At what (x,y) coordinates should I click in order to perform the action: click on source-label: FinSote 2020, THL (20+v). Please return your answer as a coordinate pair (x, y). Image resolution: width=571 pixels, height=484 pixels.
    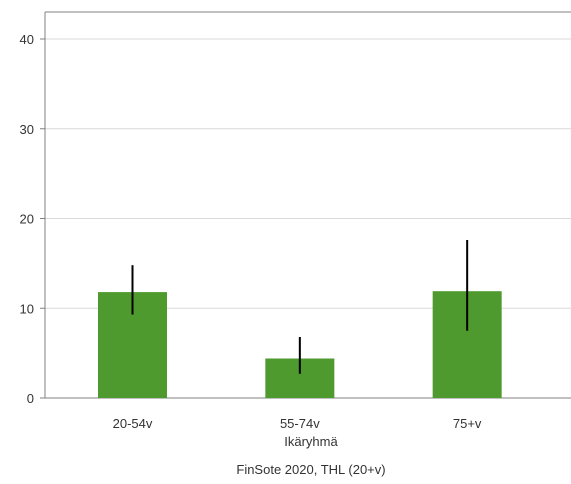
    Looking at the image, I should click on (310, 469).